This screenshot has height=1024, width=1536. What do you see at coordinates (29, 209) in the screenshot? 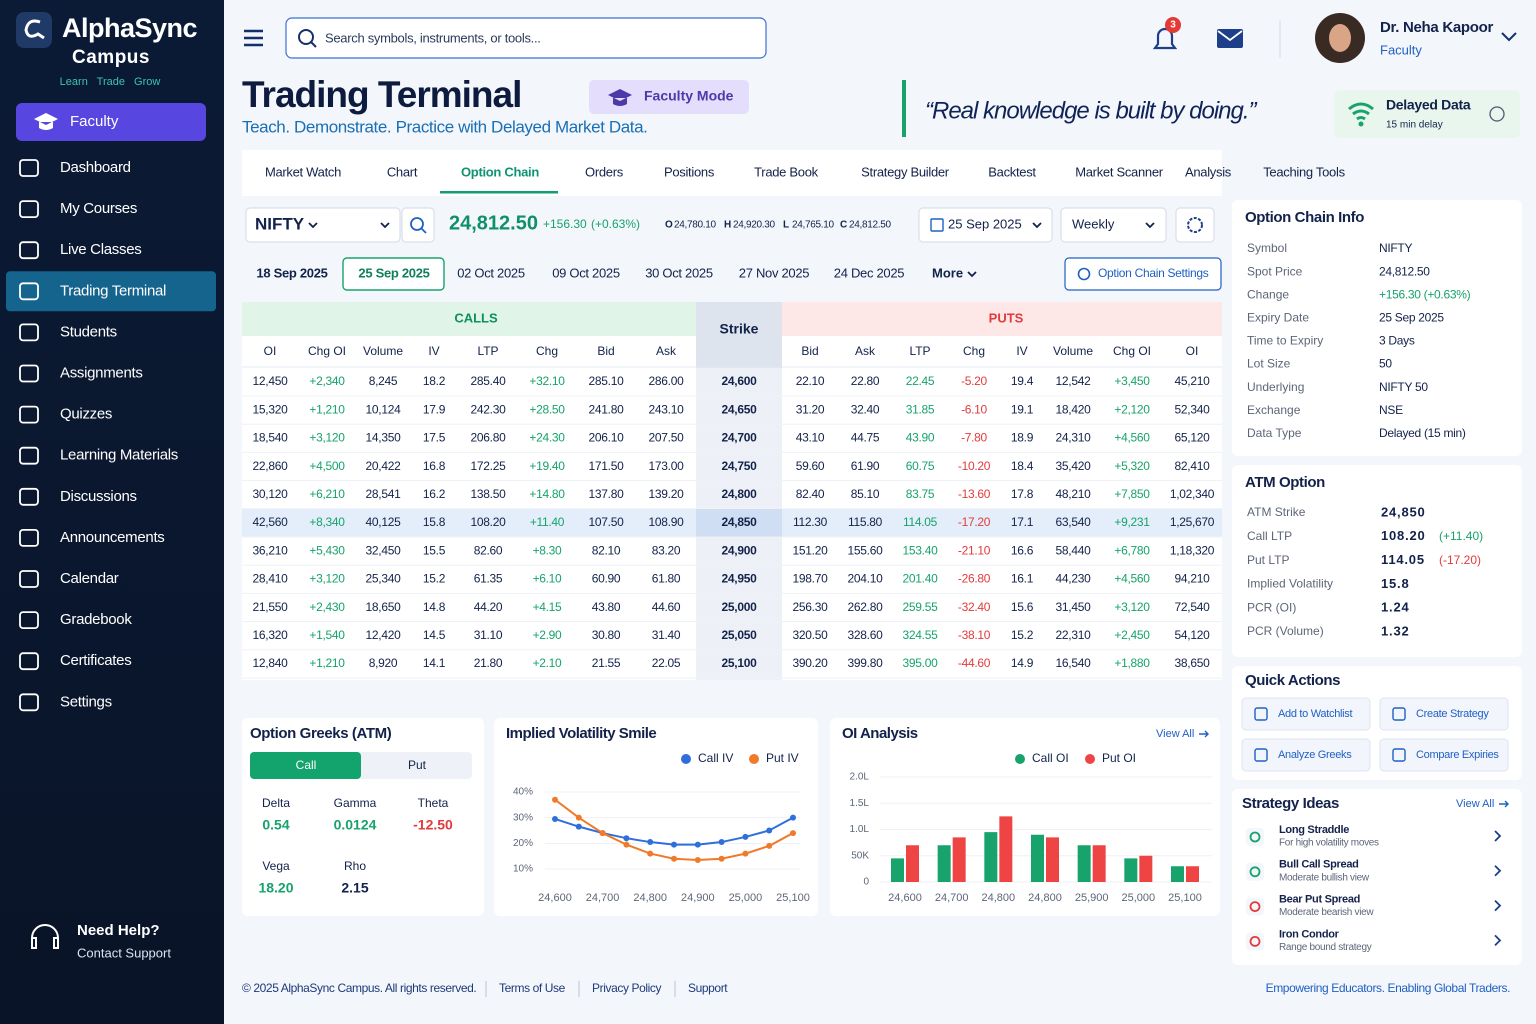
I see `nav-icon` at bounding box center [29, 209].